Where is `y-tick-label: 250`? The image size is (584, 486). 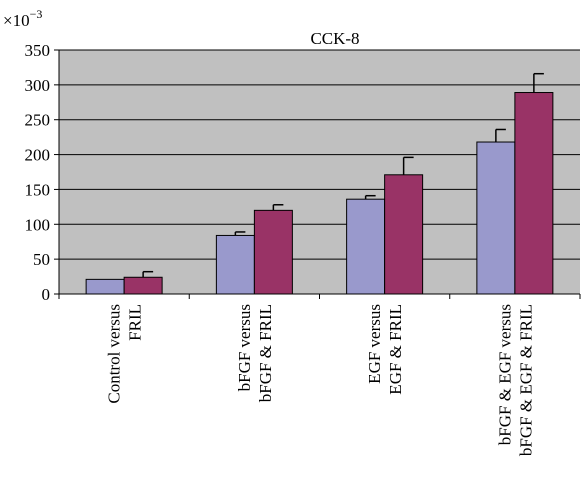
y-tick-label: 250 is located at coordinates (38, 120).